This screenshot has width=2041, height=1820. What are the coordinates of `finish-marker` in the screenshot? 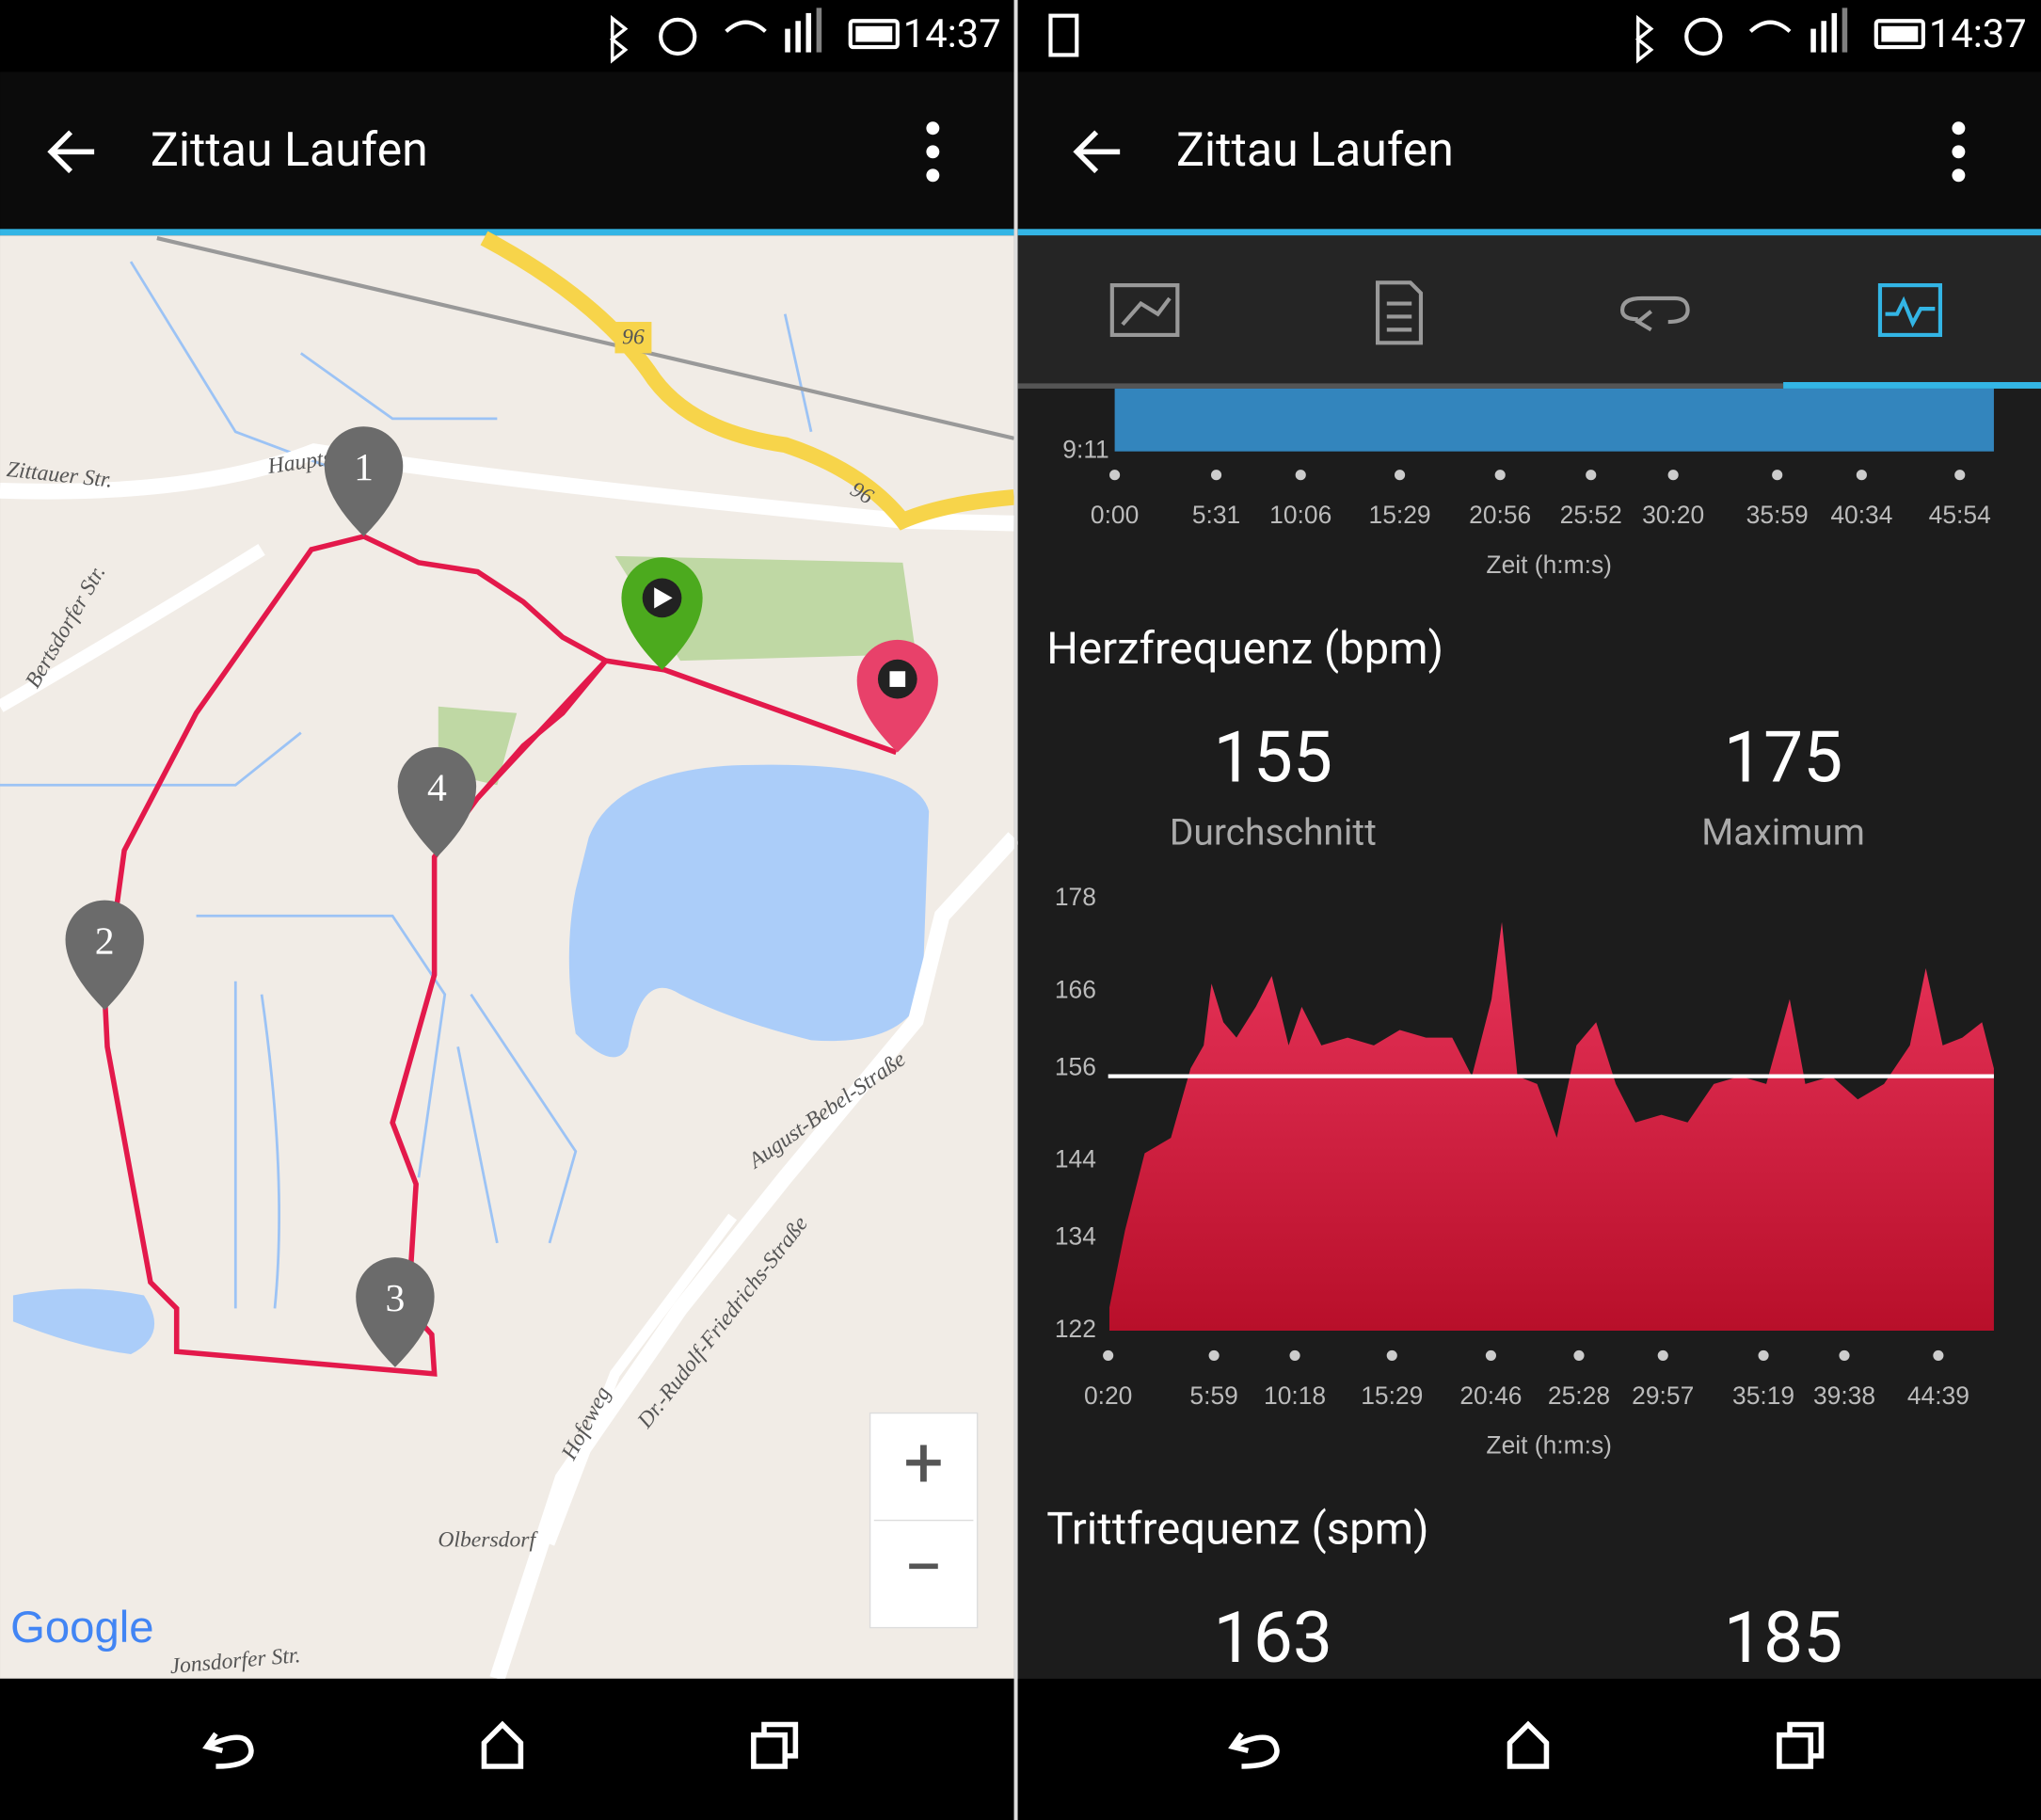 It's located at (897, 696).